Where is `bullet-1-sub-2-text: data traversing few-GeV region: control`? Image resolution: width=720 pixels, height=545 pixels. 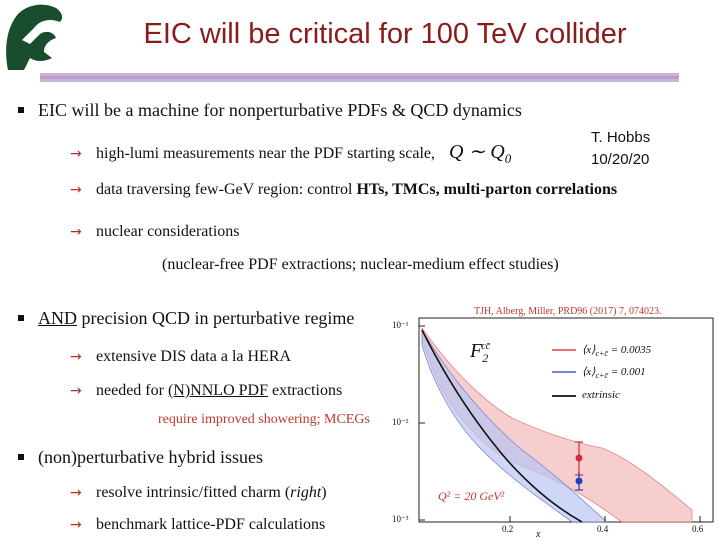
bullet-1-sub-2-text: data traversing few-GeV region: control is located at coordinates (226, 189).